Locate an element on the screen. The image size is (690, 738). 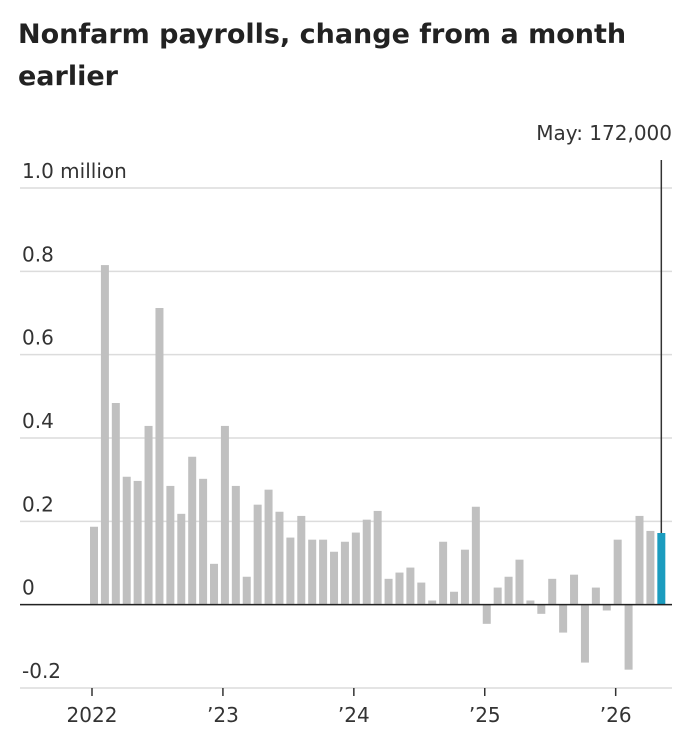
y-tick-label: 0 is located at coordinates (28, 588).